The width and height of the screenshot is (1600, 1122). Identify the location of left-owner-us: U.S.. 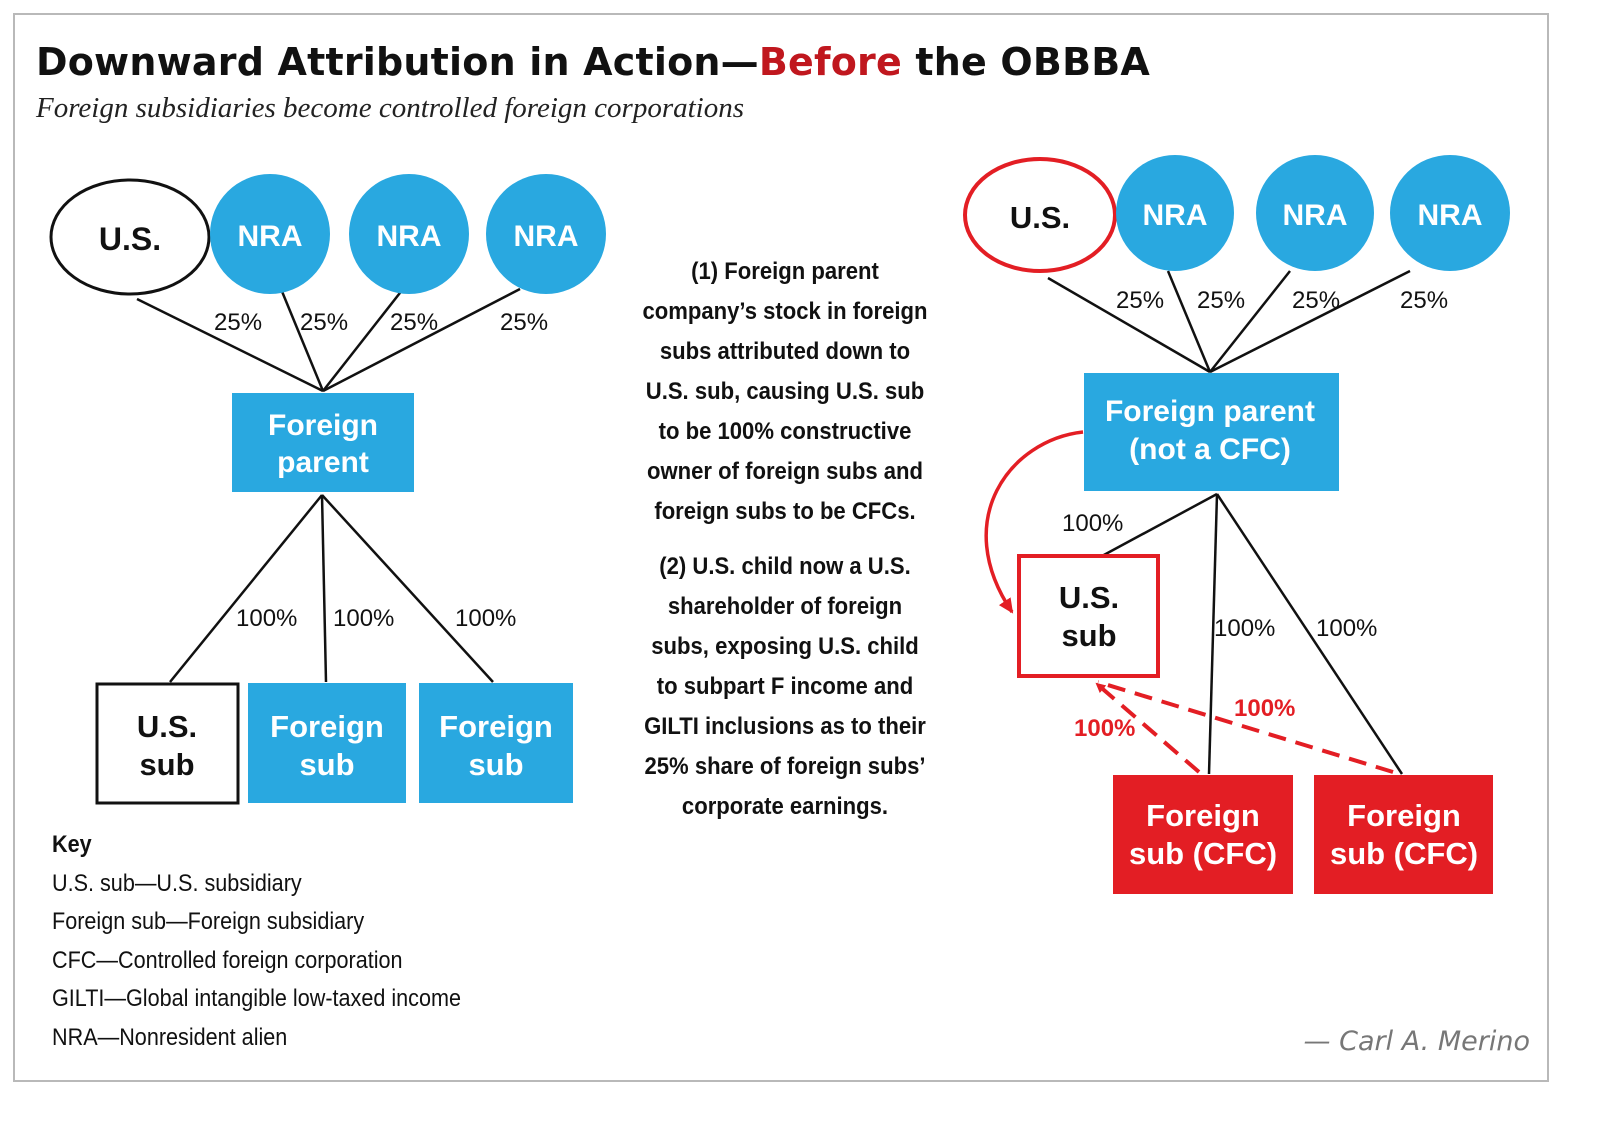
(130, 237).